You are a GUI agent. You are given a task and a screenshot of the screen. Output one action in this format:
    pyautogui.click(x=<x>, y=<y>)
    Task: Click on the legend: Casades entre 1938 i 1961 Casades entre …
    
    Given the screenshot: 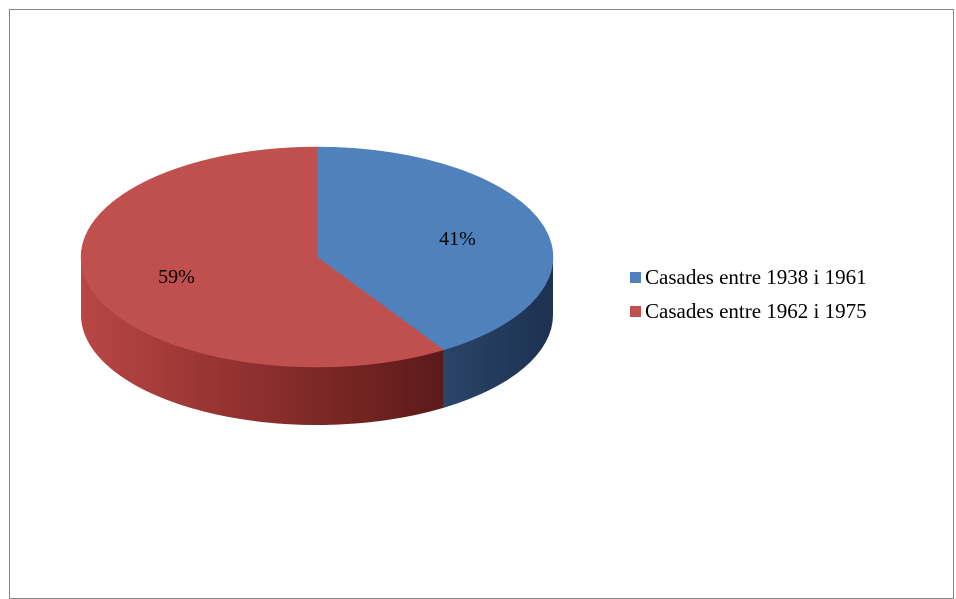 What is the action you would take?
    pyautogui.click(x=748, y=297)
    